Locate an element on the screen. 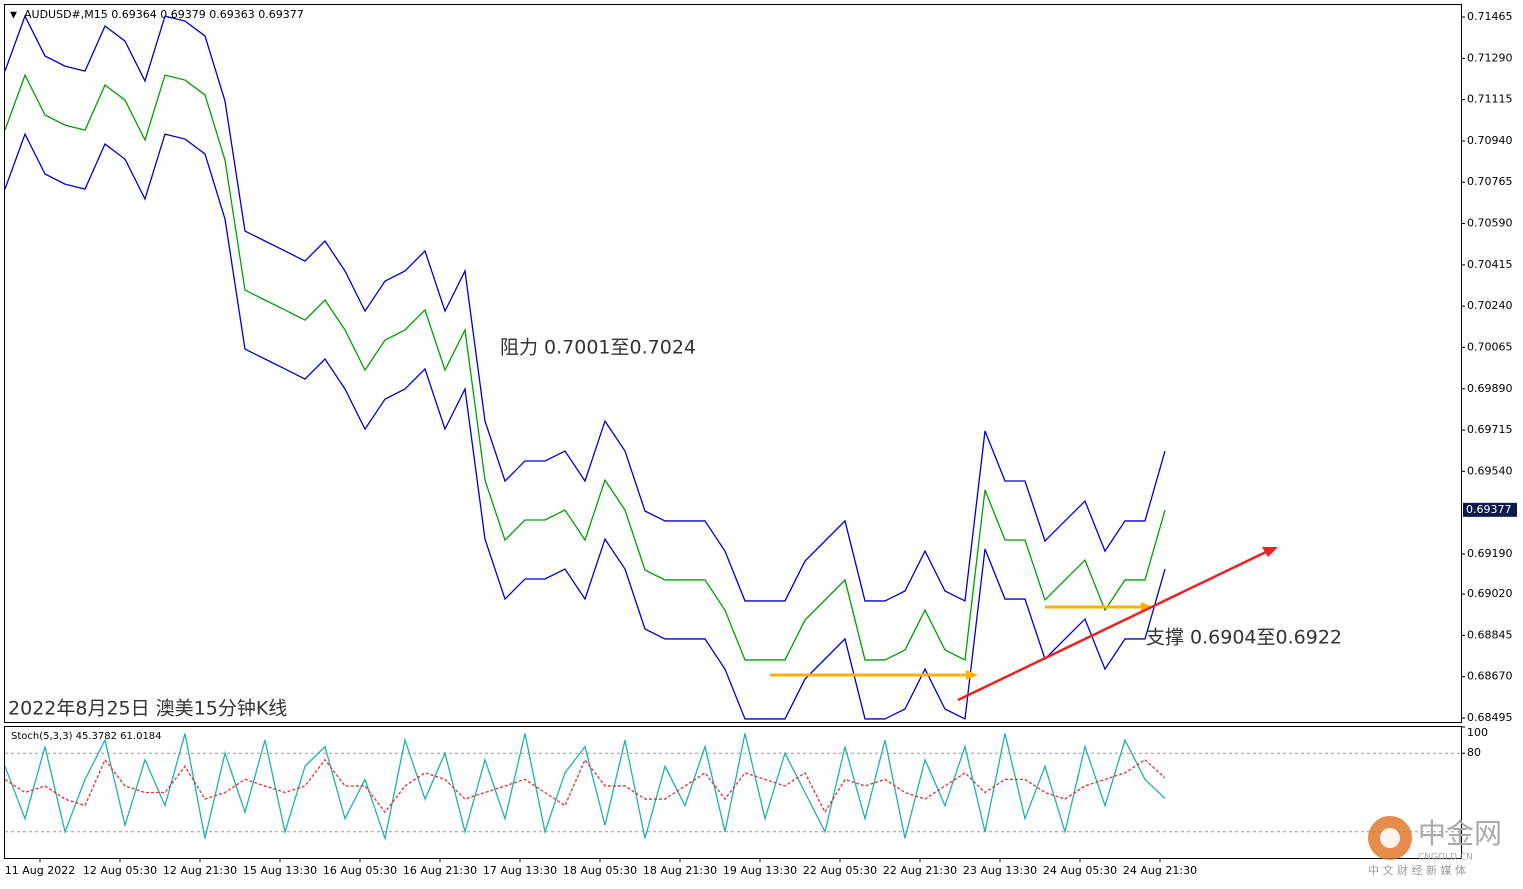  stoch-header: Stoch(5,3,3) 45.3782 61.0184 is located at coordinates (86, 736).